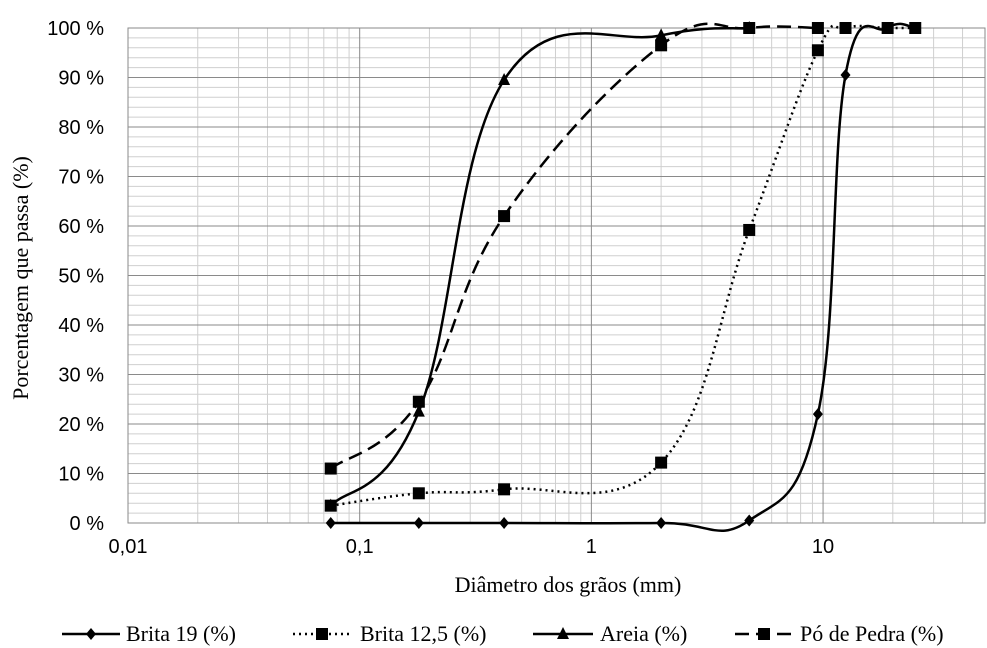 The image size is (987, 648). I want to click on y-tick-label: 0 %, so click(87, 524).